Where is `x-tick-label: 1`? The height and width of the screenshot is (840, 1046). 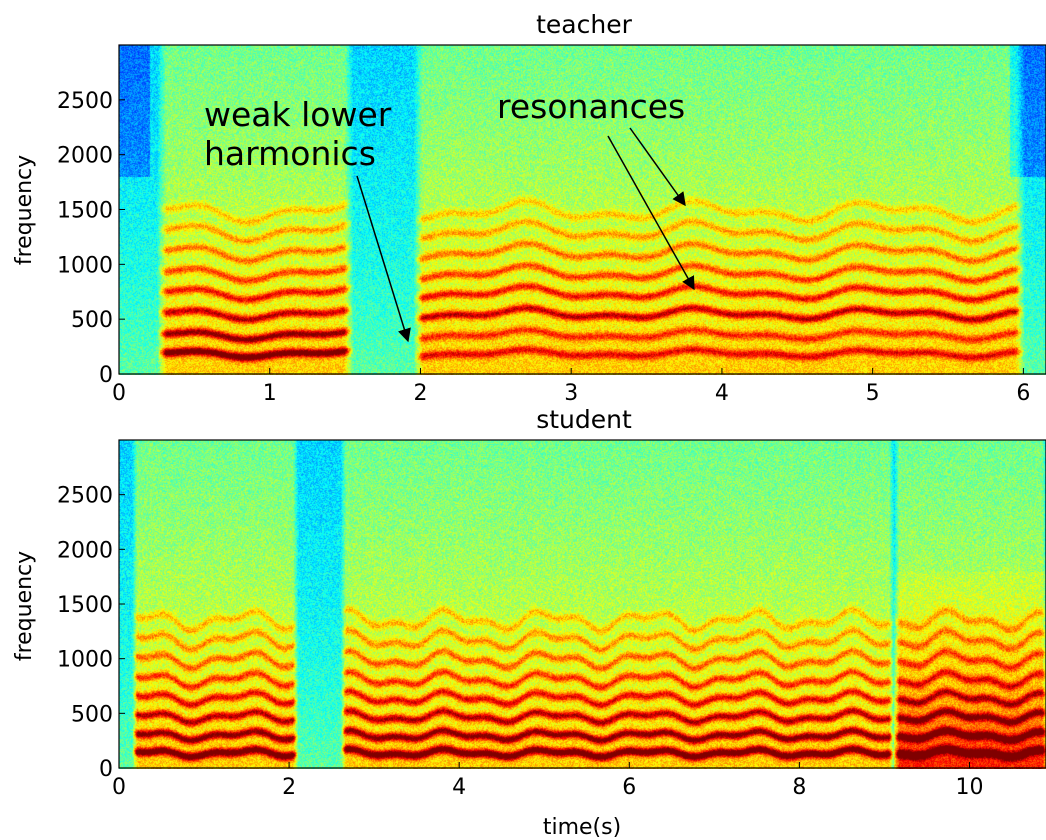
x-tick-label: 1 is located at coordinates (270, 393).